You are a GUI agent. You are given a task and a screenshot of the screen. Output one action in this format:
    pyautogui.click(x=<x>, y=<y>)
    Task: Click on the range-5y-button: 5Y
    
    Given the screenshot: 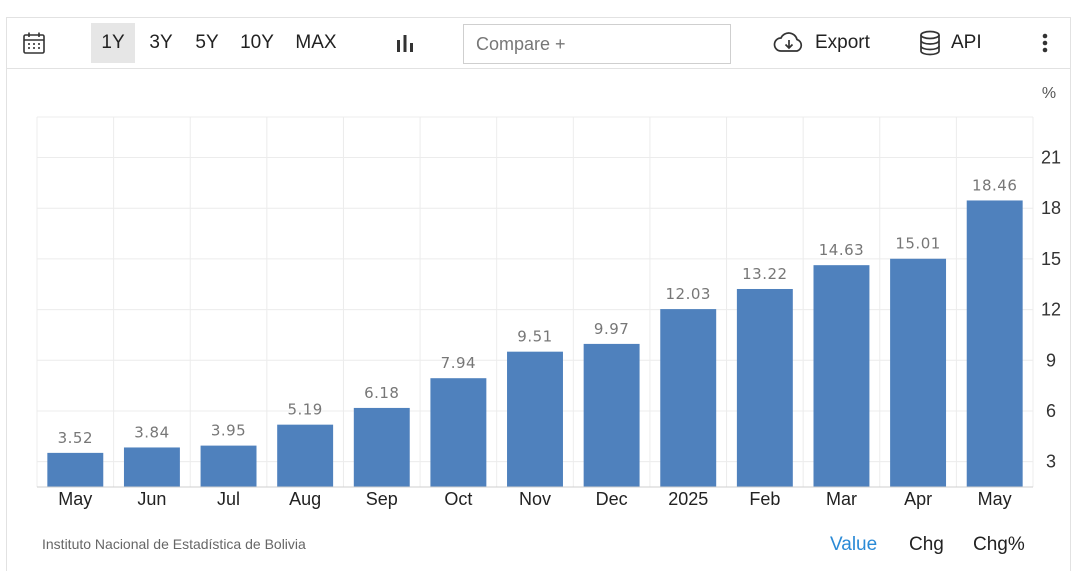 What is the action you would take?
    pyautogui.click(x=207, y=42)
    